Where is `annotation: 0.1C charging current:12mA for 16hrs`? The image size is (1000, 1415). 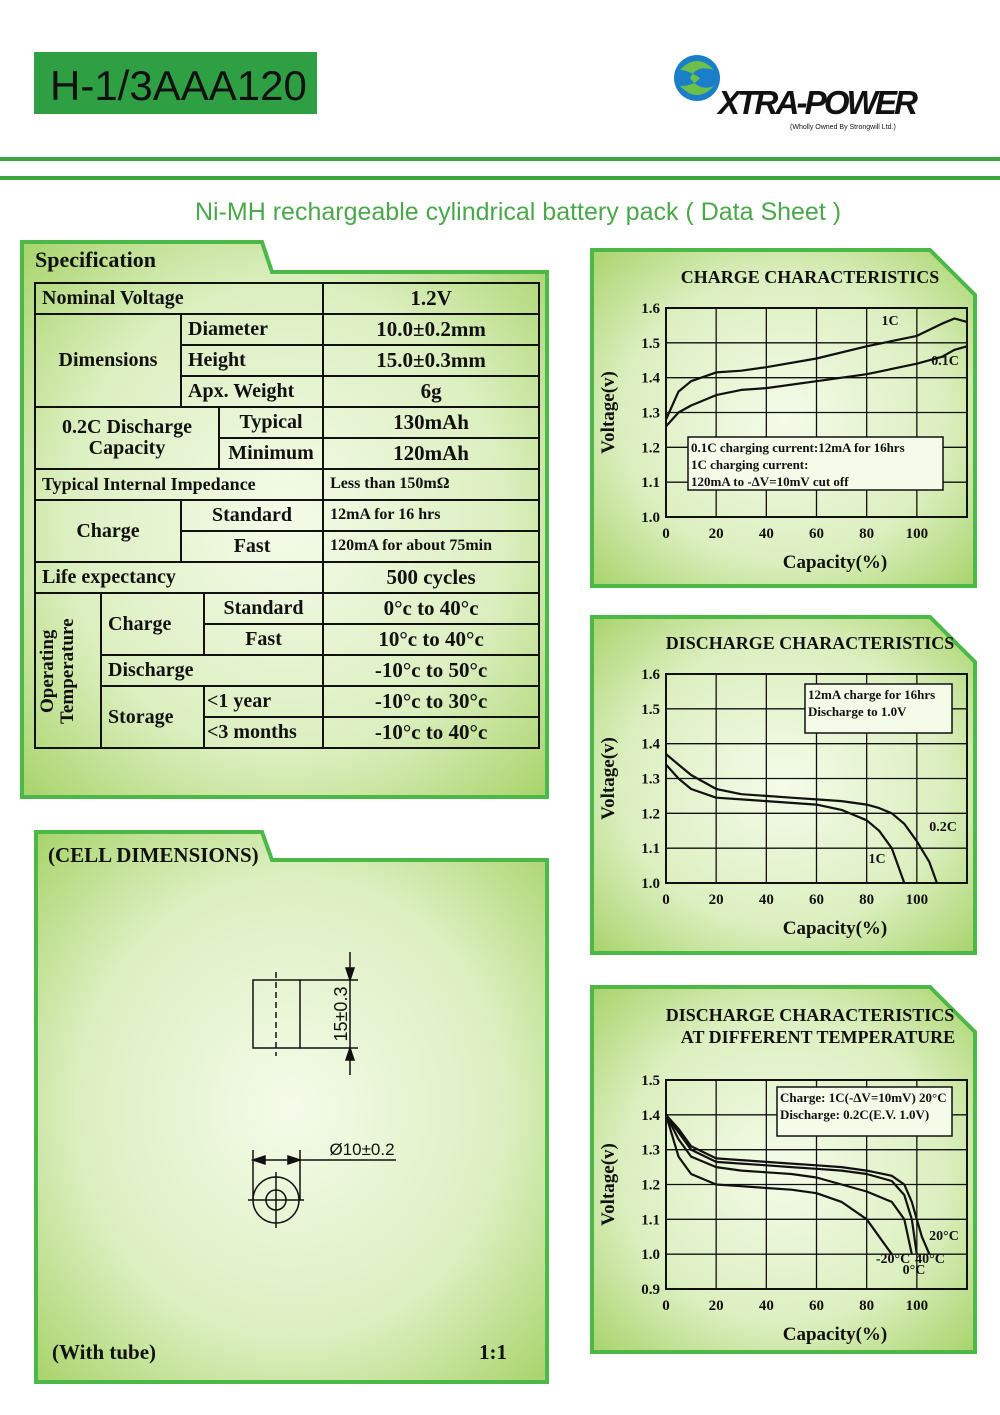 annotation: 0.1C charging current:12mA for 16hrs is located at coordinates (798, 447).